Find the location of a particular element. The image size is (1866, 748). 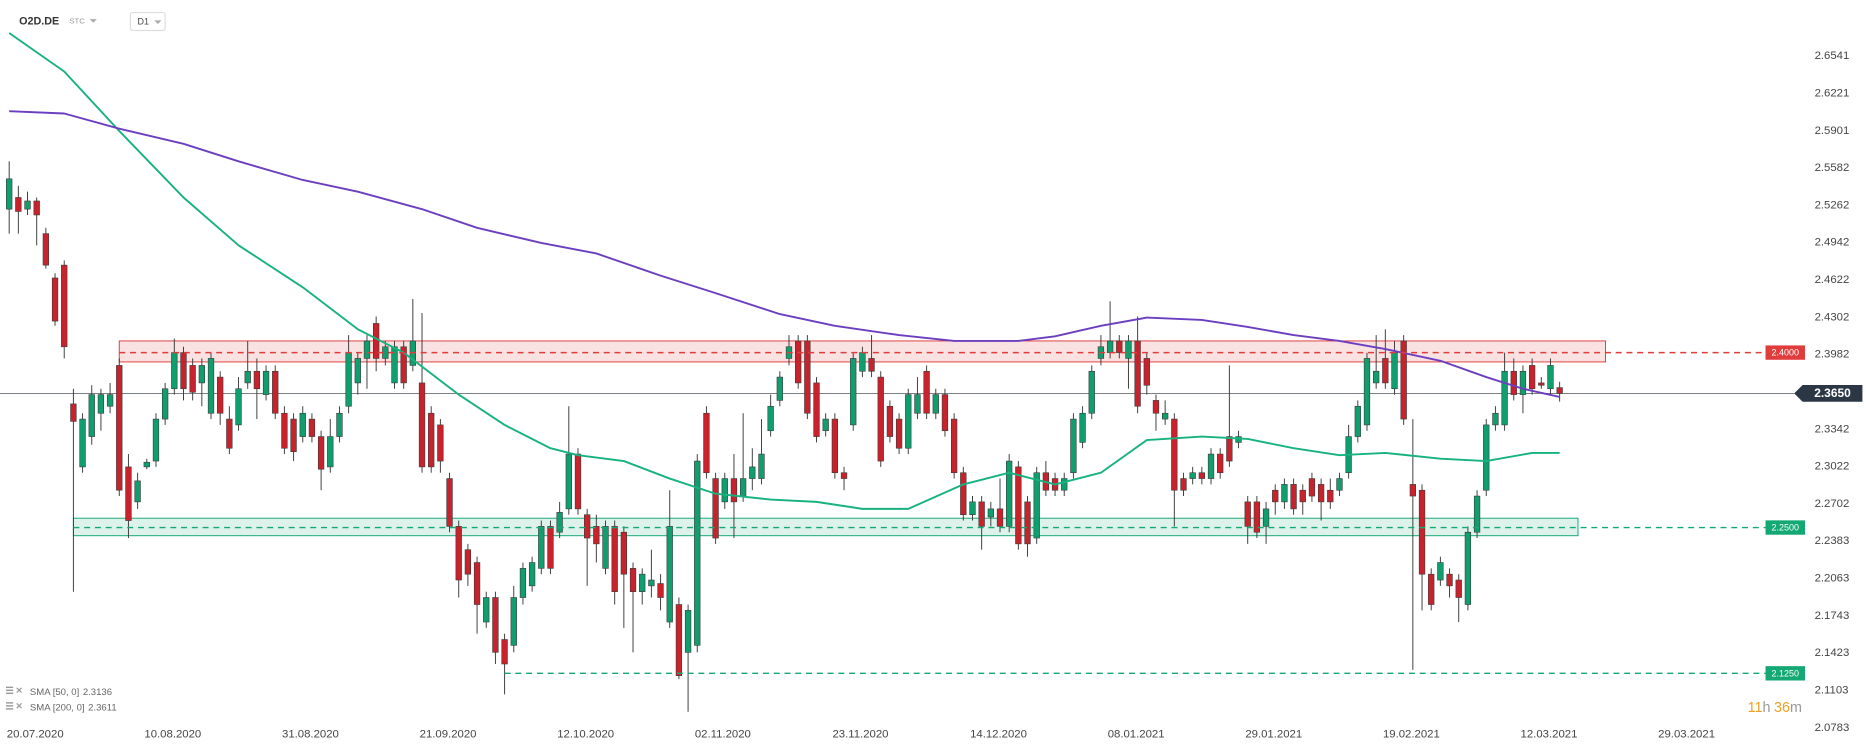

level-label: 2.1250 is located at coordinates (1785, 673).